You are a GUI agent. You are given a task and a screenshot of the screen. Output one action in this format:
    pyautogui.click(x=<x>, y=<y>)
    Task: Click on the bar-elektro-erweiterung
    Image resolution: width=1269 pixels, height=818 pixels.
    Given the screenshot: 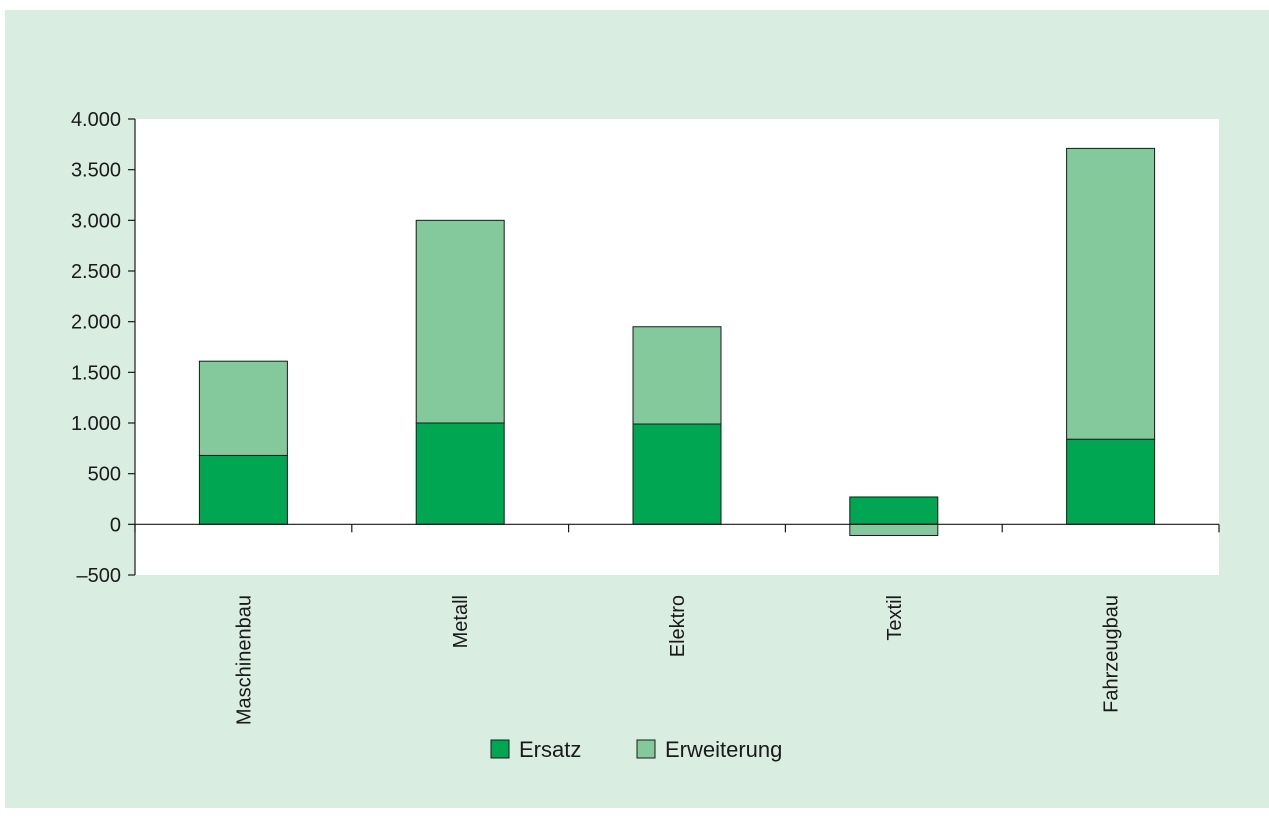 What is the action you would take?
    pyautogui.click(x=677, y=375)
    